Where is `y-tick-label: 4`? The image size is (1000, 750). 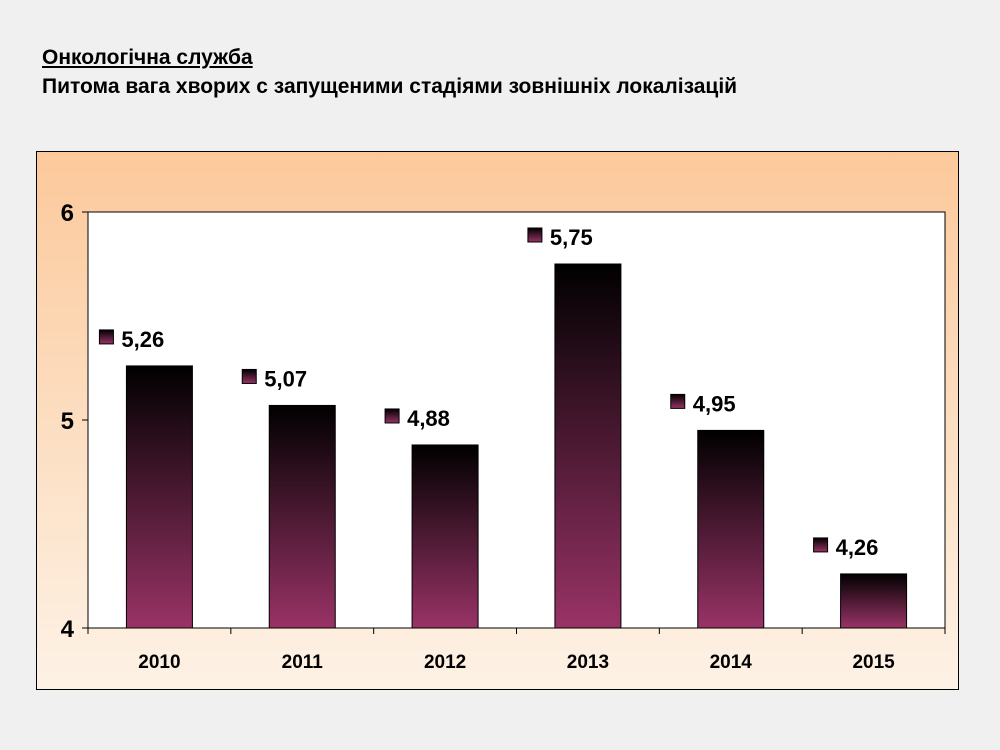
y-tick-label: 4 is located at coordinates (68, 629).